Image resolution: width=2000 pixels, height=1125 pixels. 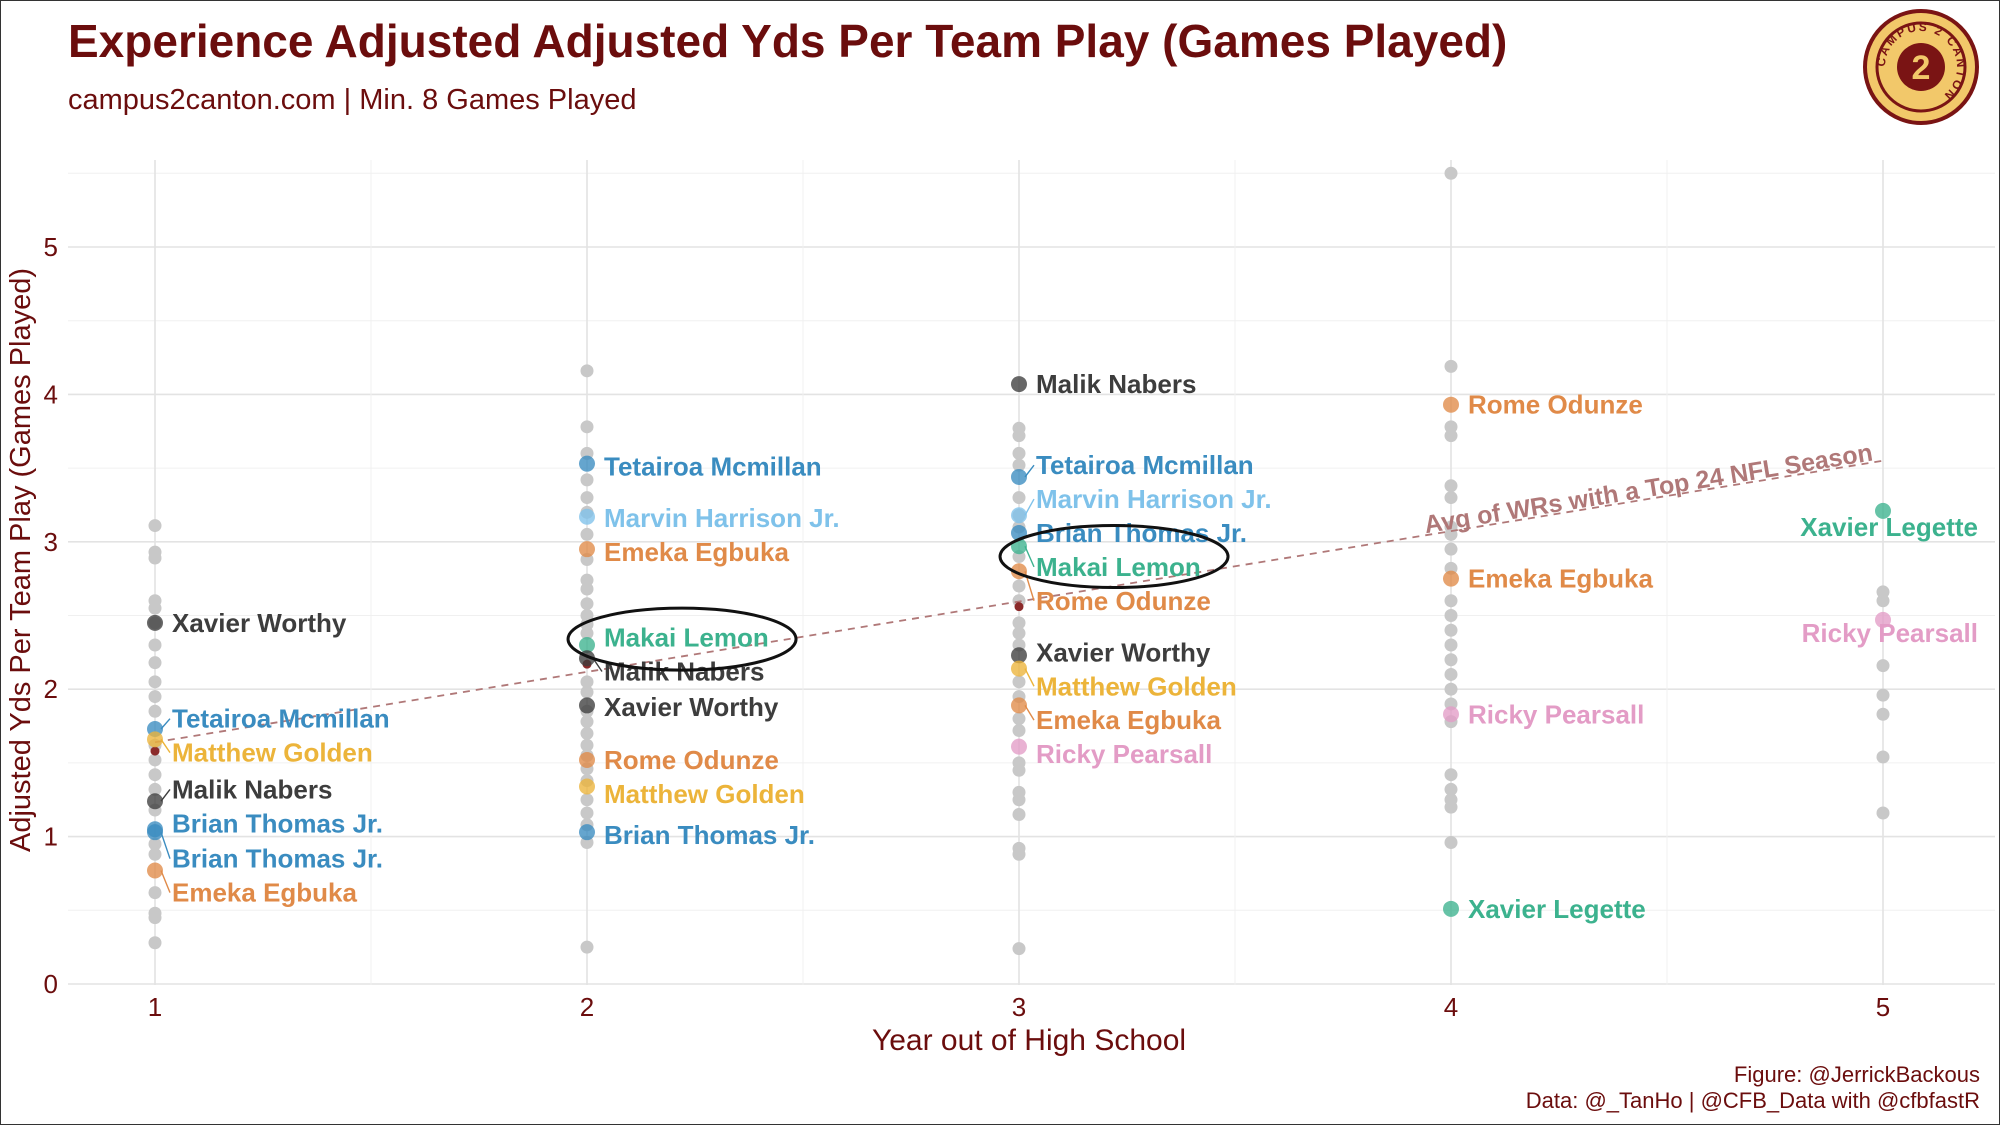 What do you see at coordinates (1019, 1007) in the screenshot?
I see `x-tick-label: 3` at bounding box center [1019, 1007].